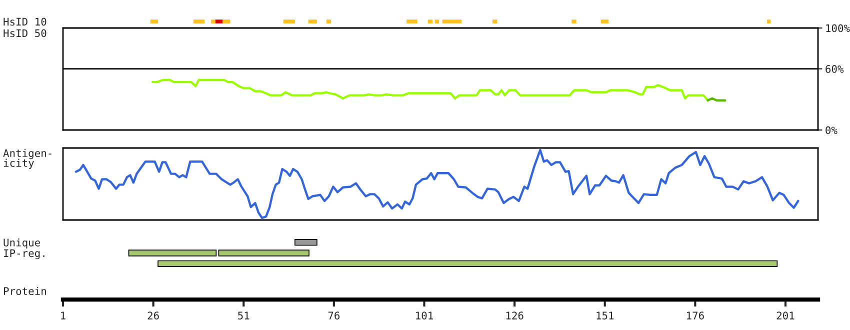 The height and width of the screenshot is (330, 850). Describe the element at coordinates (244, 316) in the screenshot. I see `x-tick-label: 51` at that location.